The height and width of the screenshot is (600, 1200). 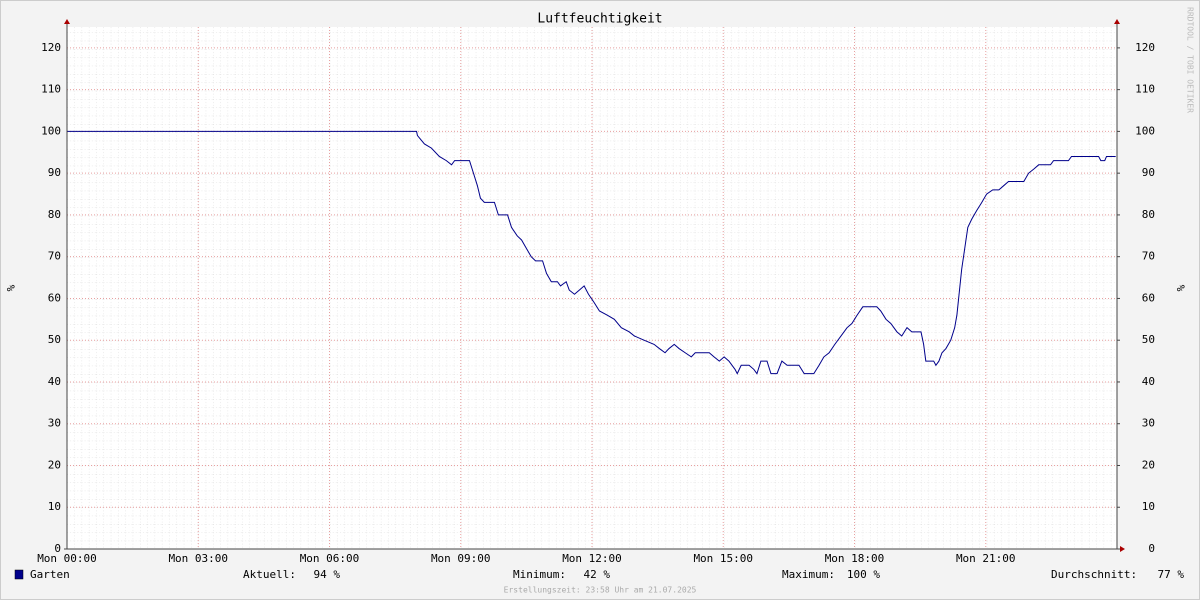 I want to click on stat-value: 42 %, so click(x=597, y=574).